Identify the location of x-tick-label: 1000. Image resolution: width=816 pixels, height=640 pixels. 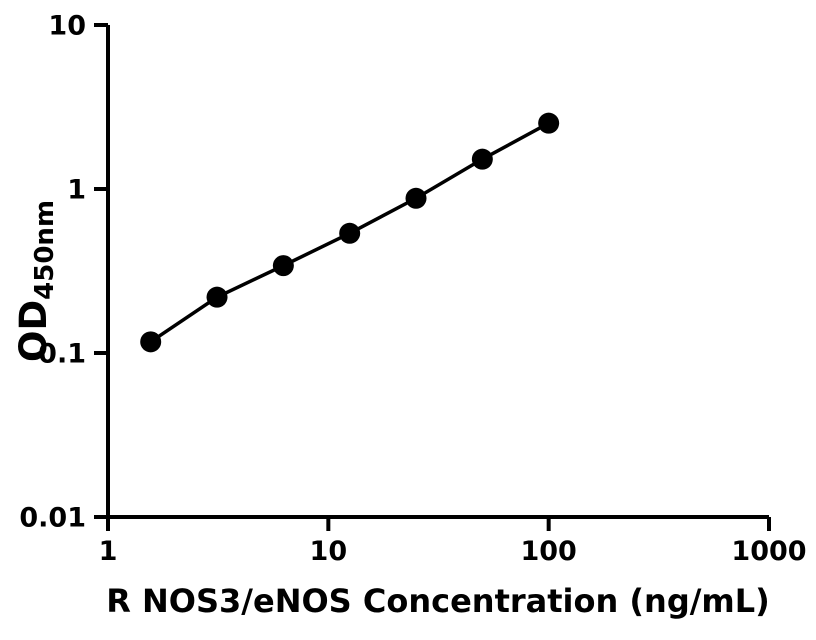
(768, 551).